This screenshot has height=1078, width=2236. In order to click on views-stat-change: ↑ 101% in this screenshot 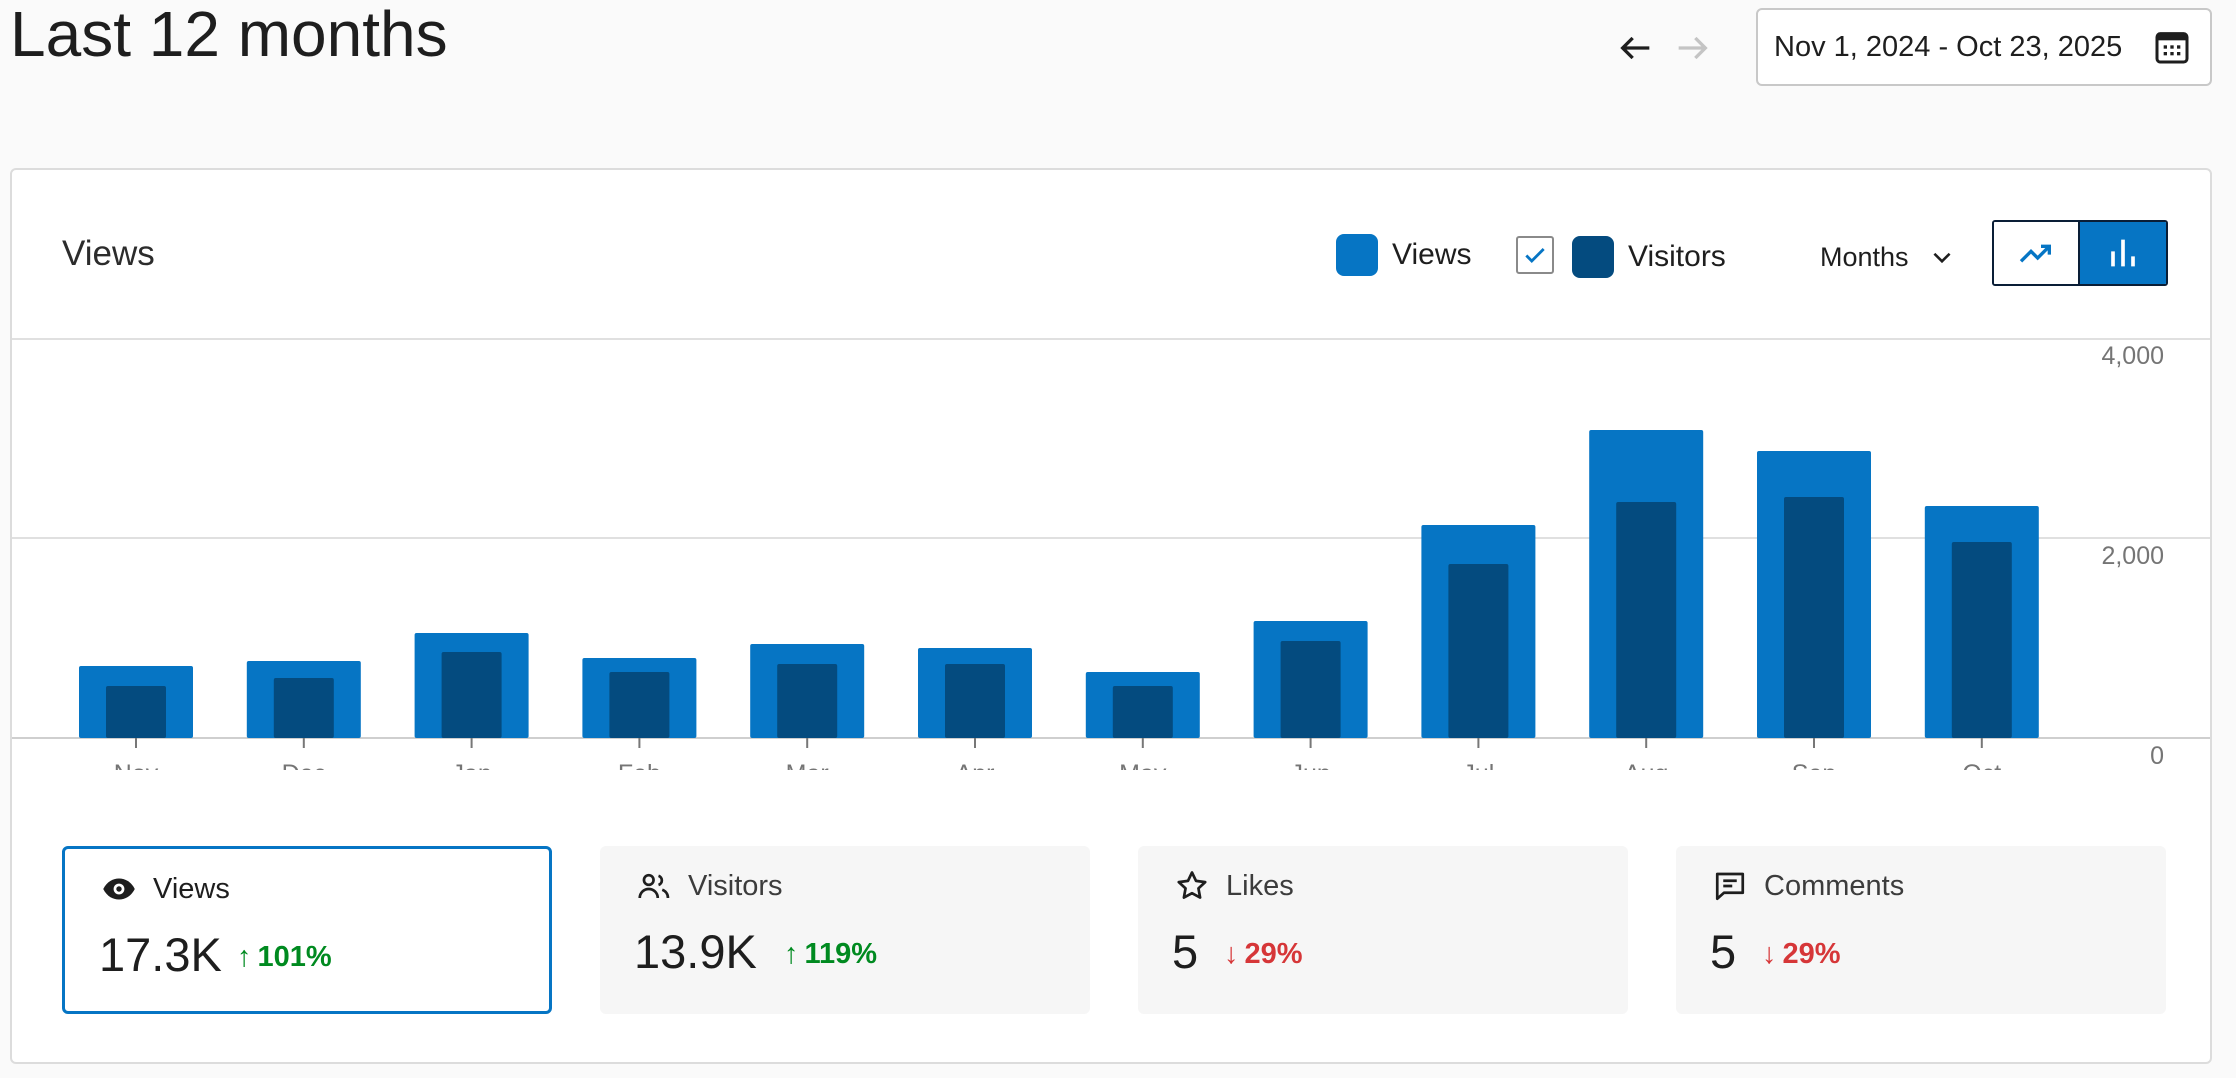, I will do `click(284, 957)`.